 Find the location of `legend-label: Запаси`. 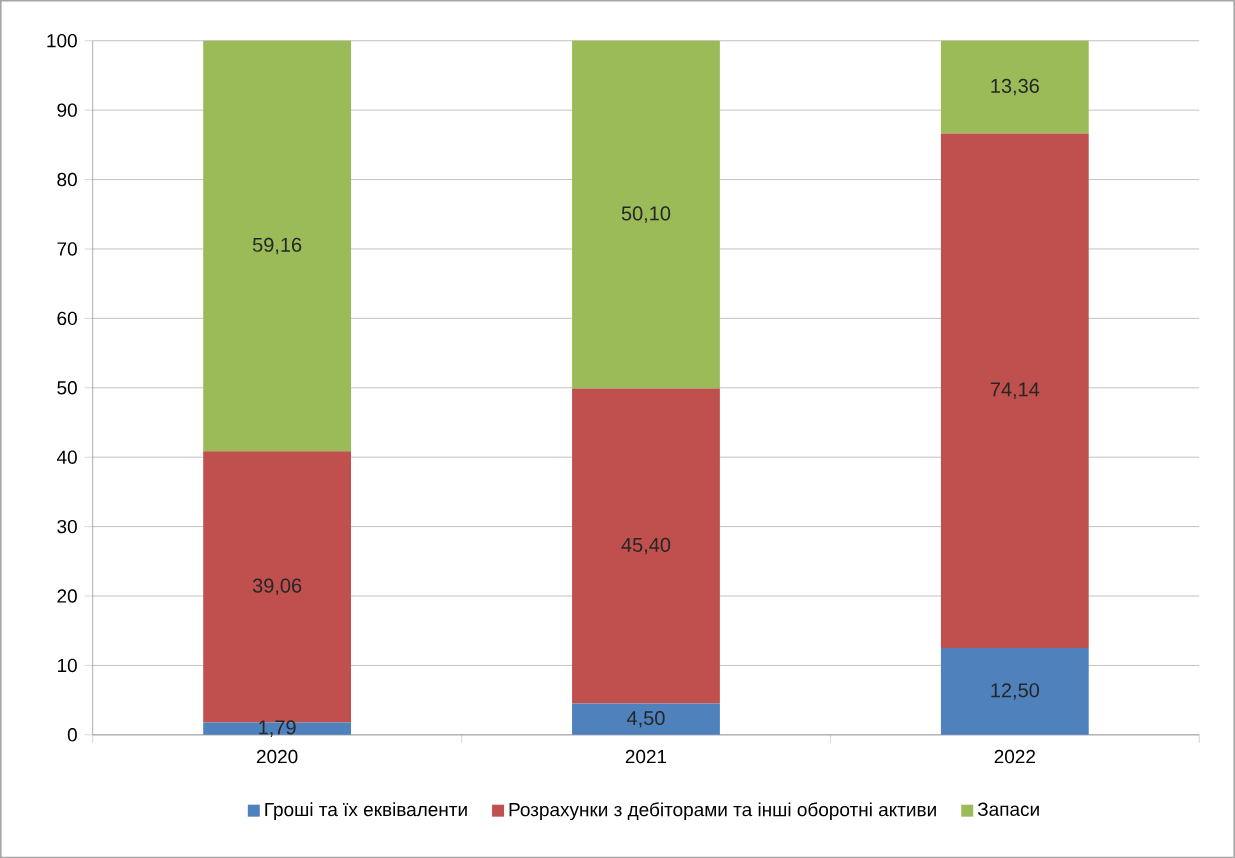

legend-label: Запаси is located at coordinates (1008, 809).